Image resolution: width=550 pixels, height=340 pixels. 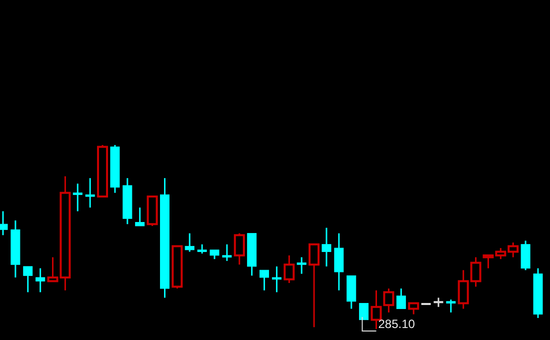 What do you see at coordinates (397, 324) in the screenshot?
I see `annotation: 285.10` at bounding box center [397, 324].